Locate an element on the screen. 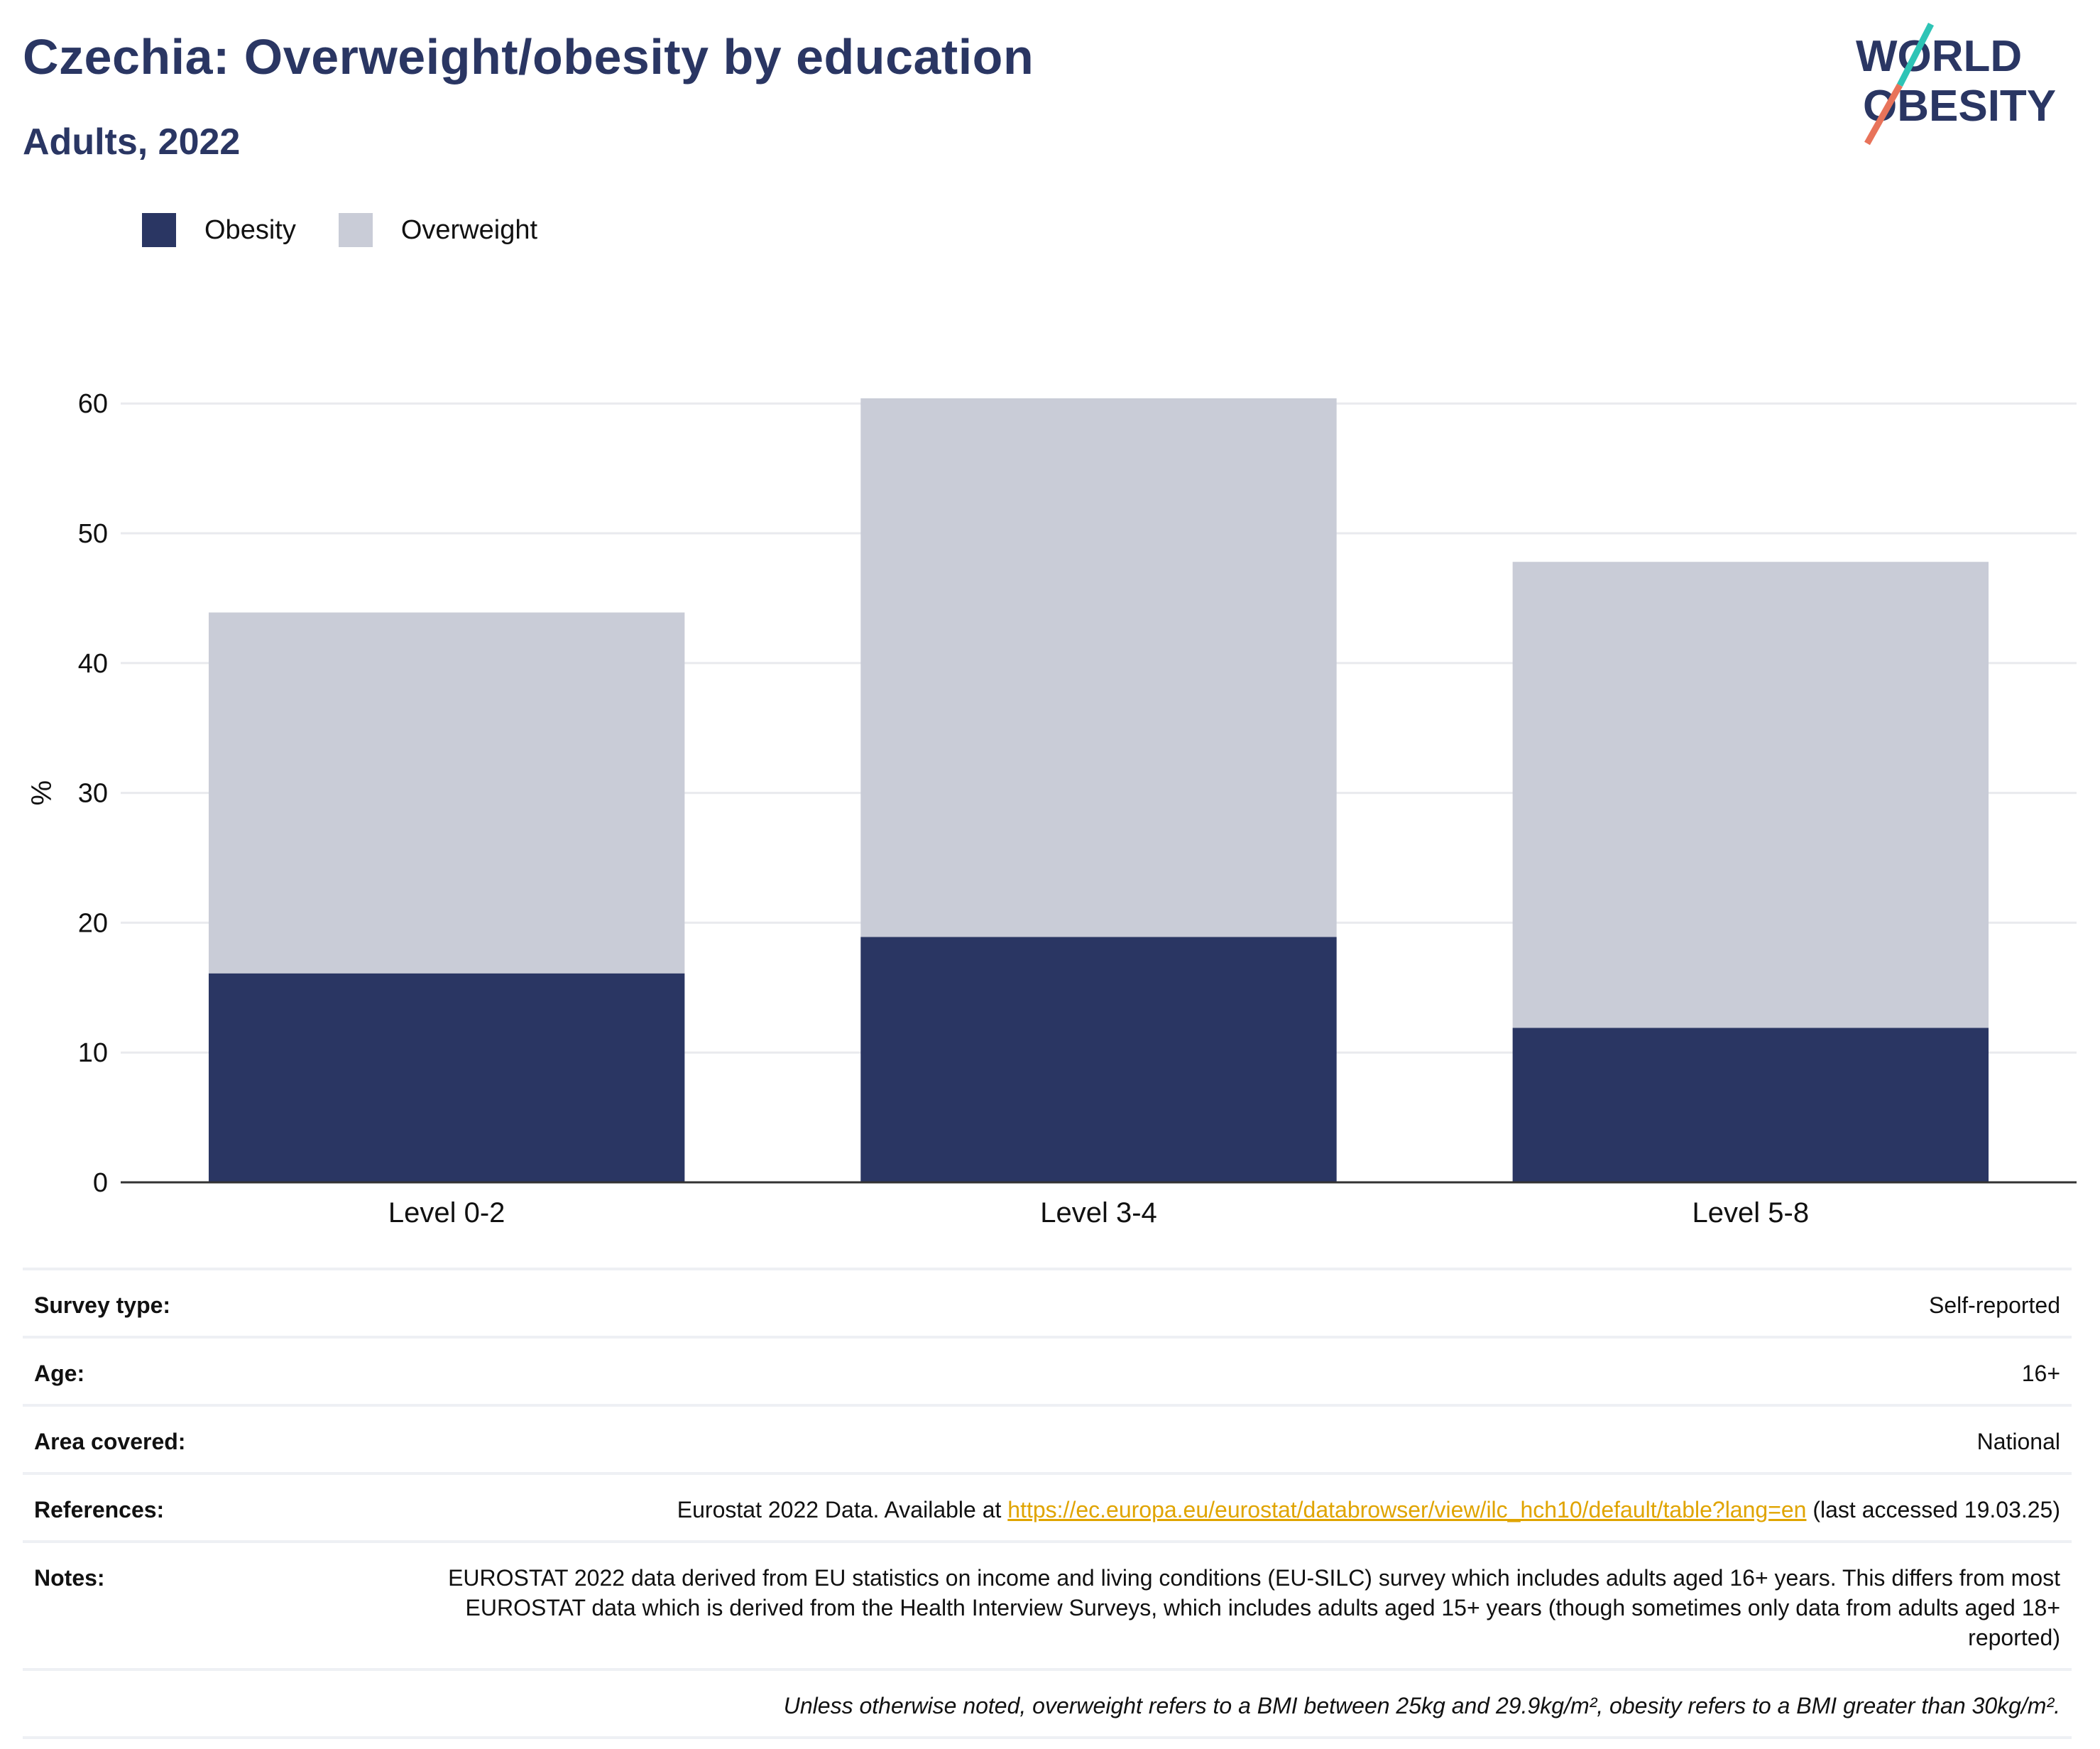 This screenshot has height=1749, width=2100. survey-type-value: Self-reported is located at coordinates (1994, 1305).